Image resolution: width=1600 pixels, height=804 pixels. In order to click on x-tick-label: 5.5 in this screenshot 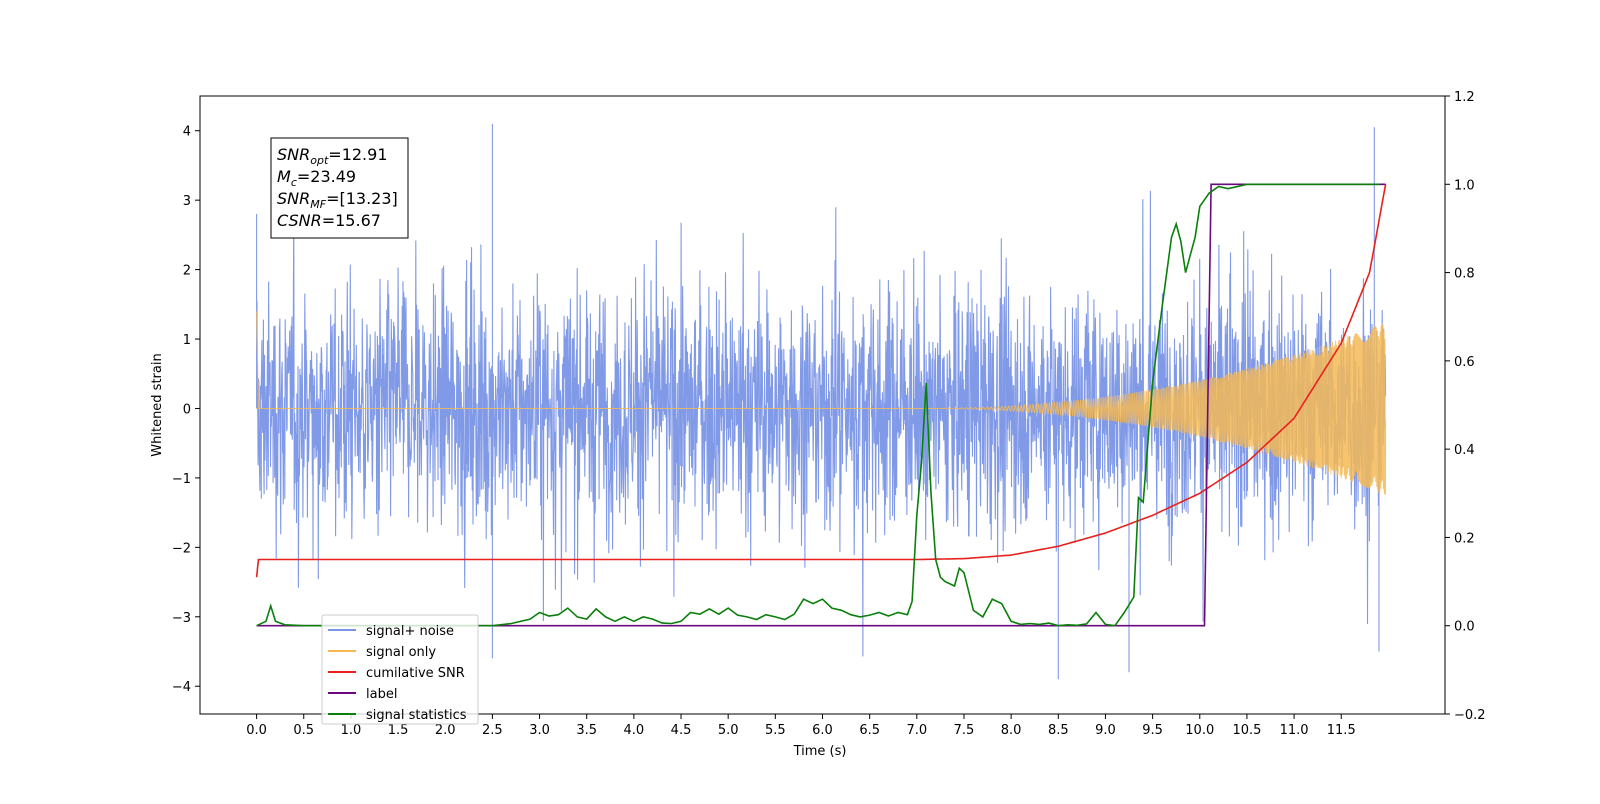, I will do `click(775, 730)`.